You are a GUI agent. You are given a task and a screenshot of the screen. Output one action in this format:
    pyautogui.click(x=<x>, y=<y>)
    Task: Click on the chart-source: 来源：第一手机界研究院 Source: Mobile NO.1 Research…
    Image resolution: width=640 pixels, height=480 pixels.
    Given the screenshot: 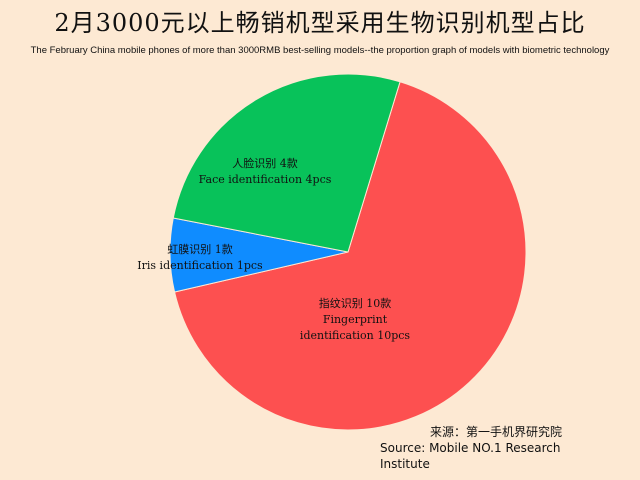 What is the action you would take?
    pyautogui.click(x=495, y=448)
    